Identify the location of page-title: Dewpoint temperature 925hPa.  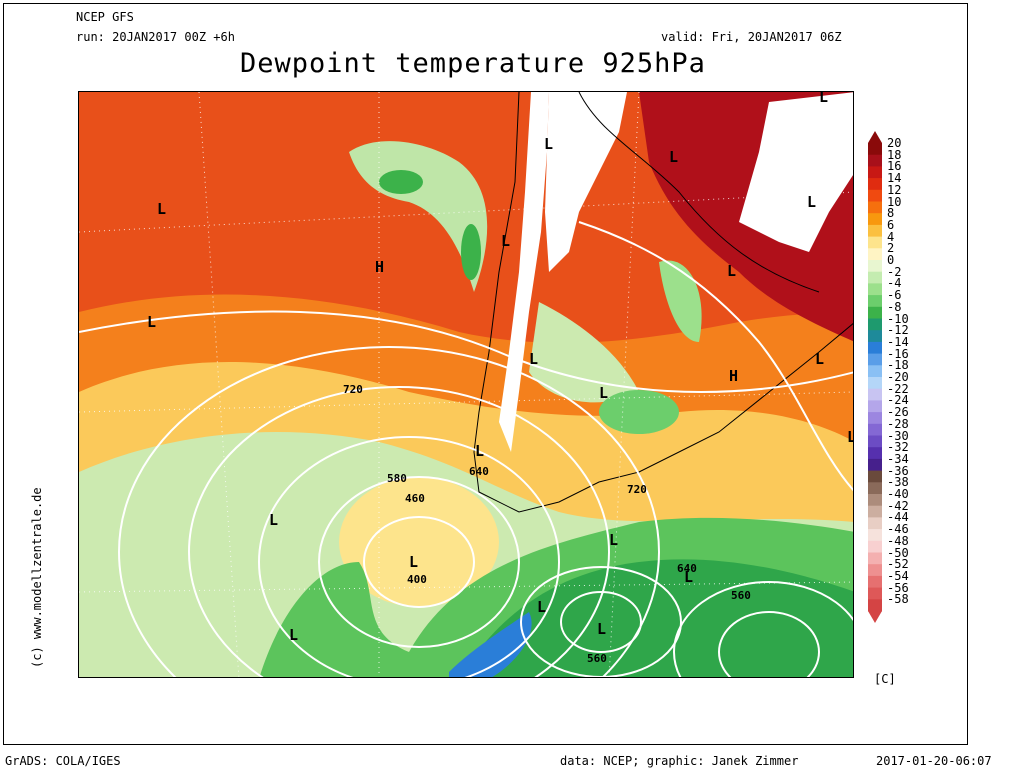
(473, 63).